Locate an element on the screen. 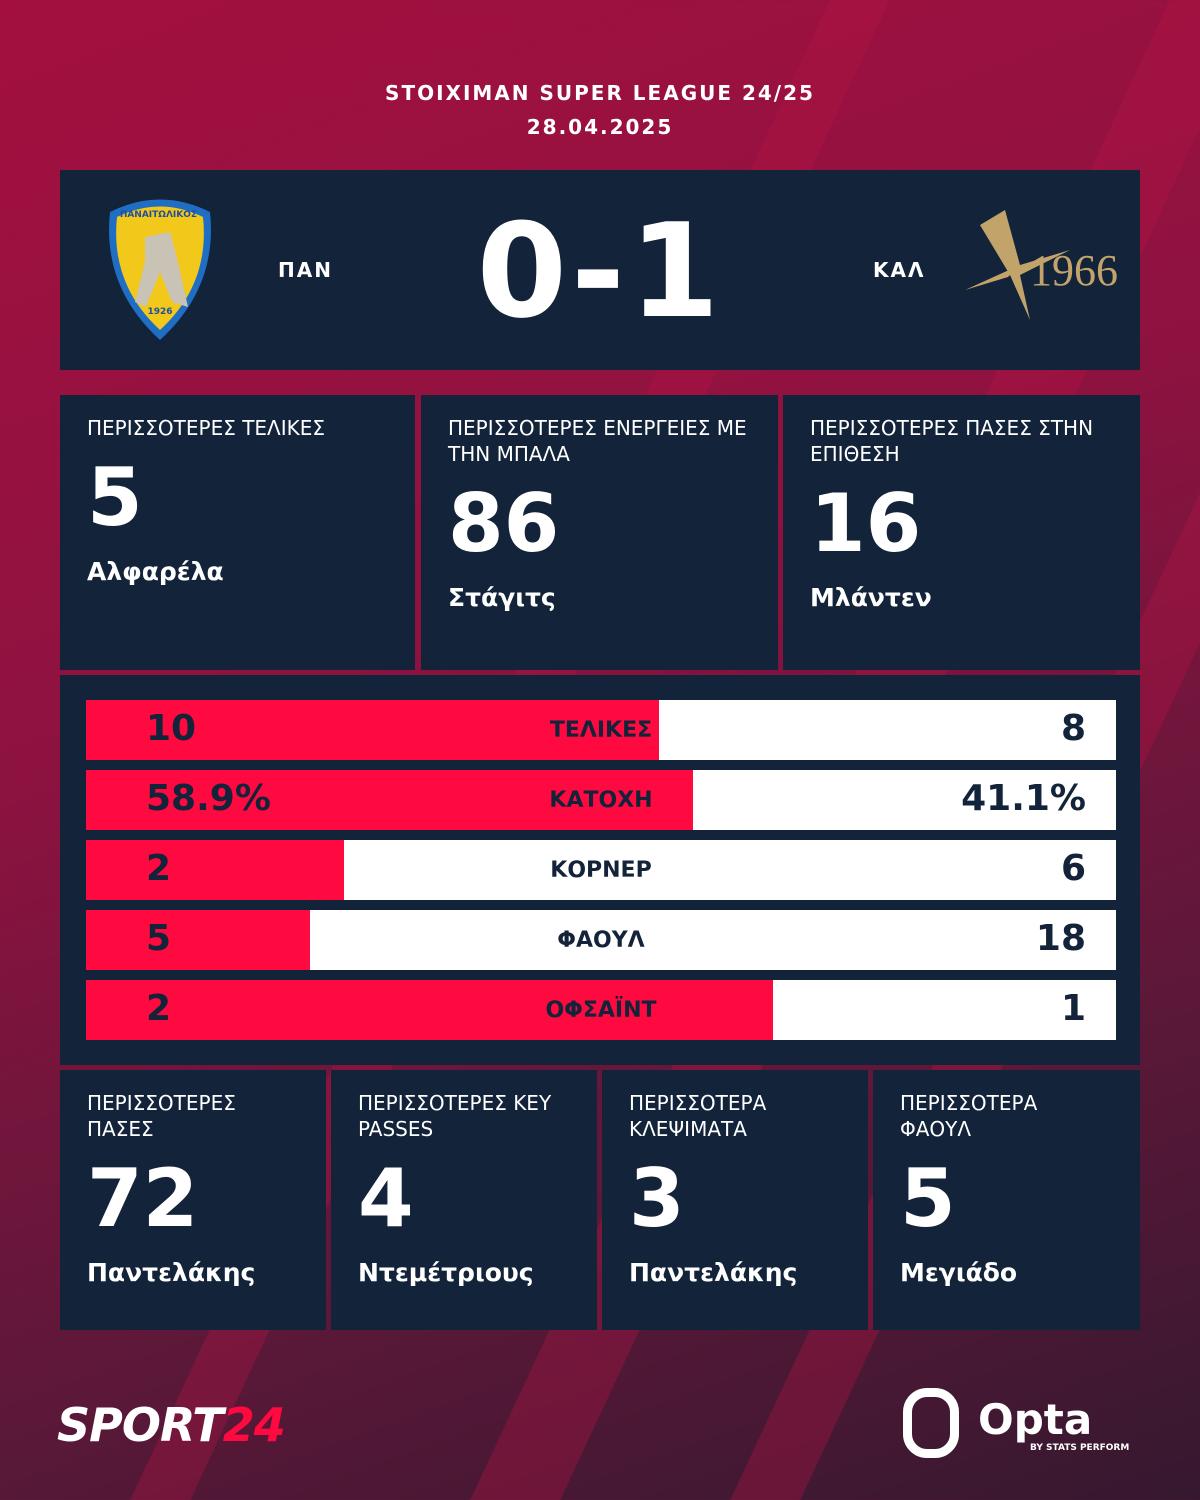 This screenshot has width=1200, height=1500. stat-card: ΠΕΡΙΣΣΟΤΕΡΕΣ ΠΑΣΕΣ ΣΤΗΝ ΕΠΙΘΕΣΗ 16 Μλάντεν is located at coordinates (961, 532).